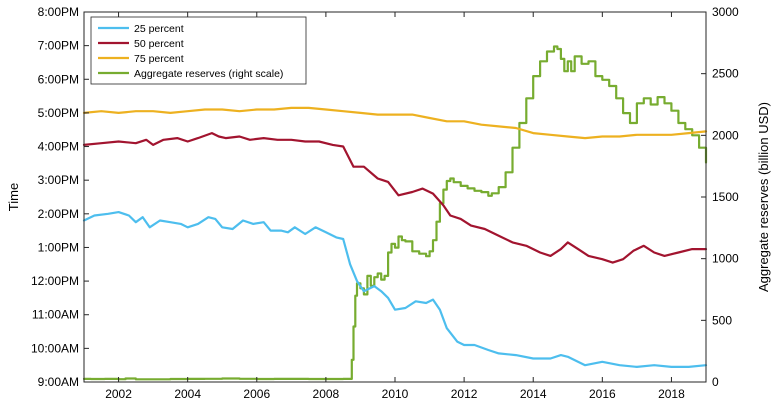  I want to click on legend-label-0: 25 percent, so click(159, 29).